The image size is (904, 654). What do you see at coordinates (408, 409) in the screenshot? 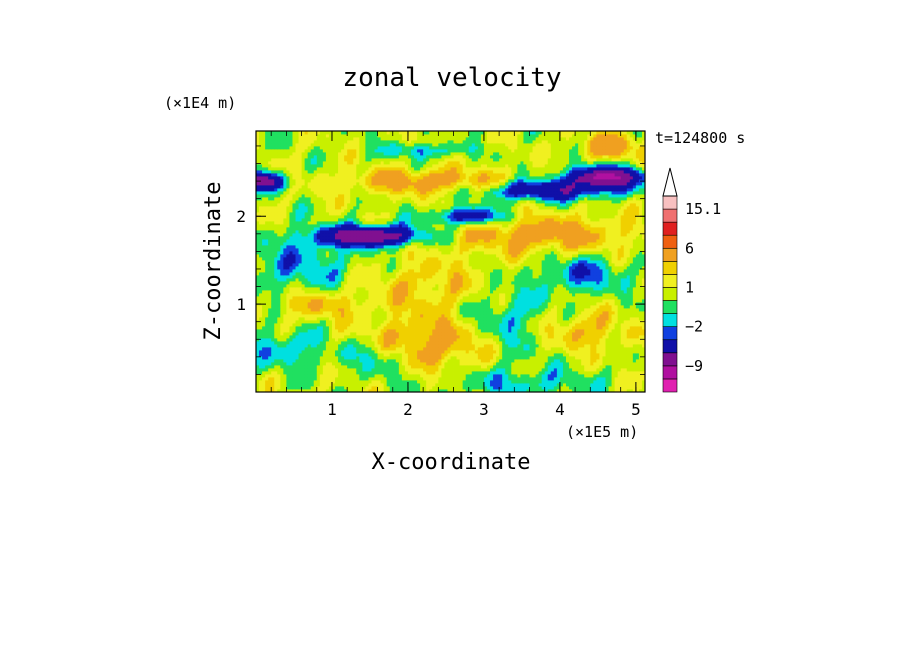
I see `x-tick-label: 2` at bounding box center [408, 409].